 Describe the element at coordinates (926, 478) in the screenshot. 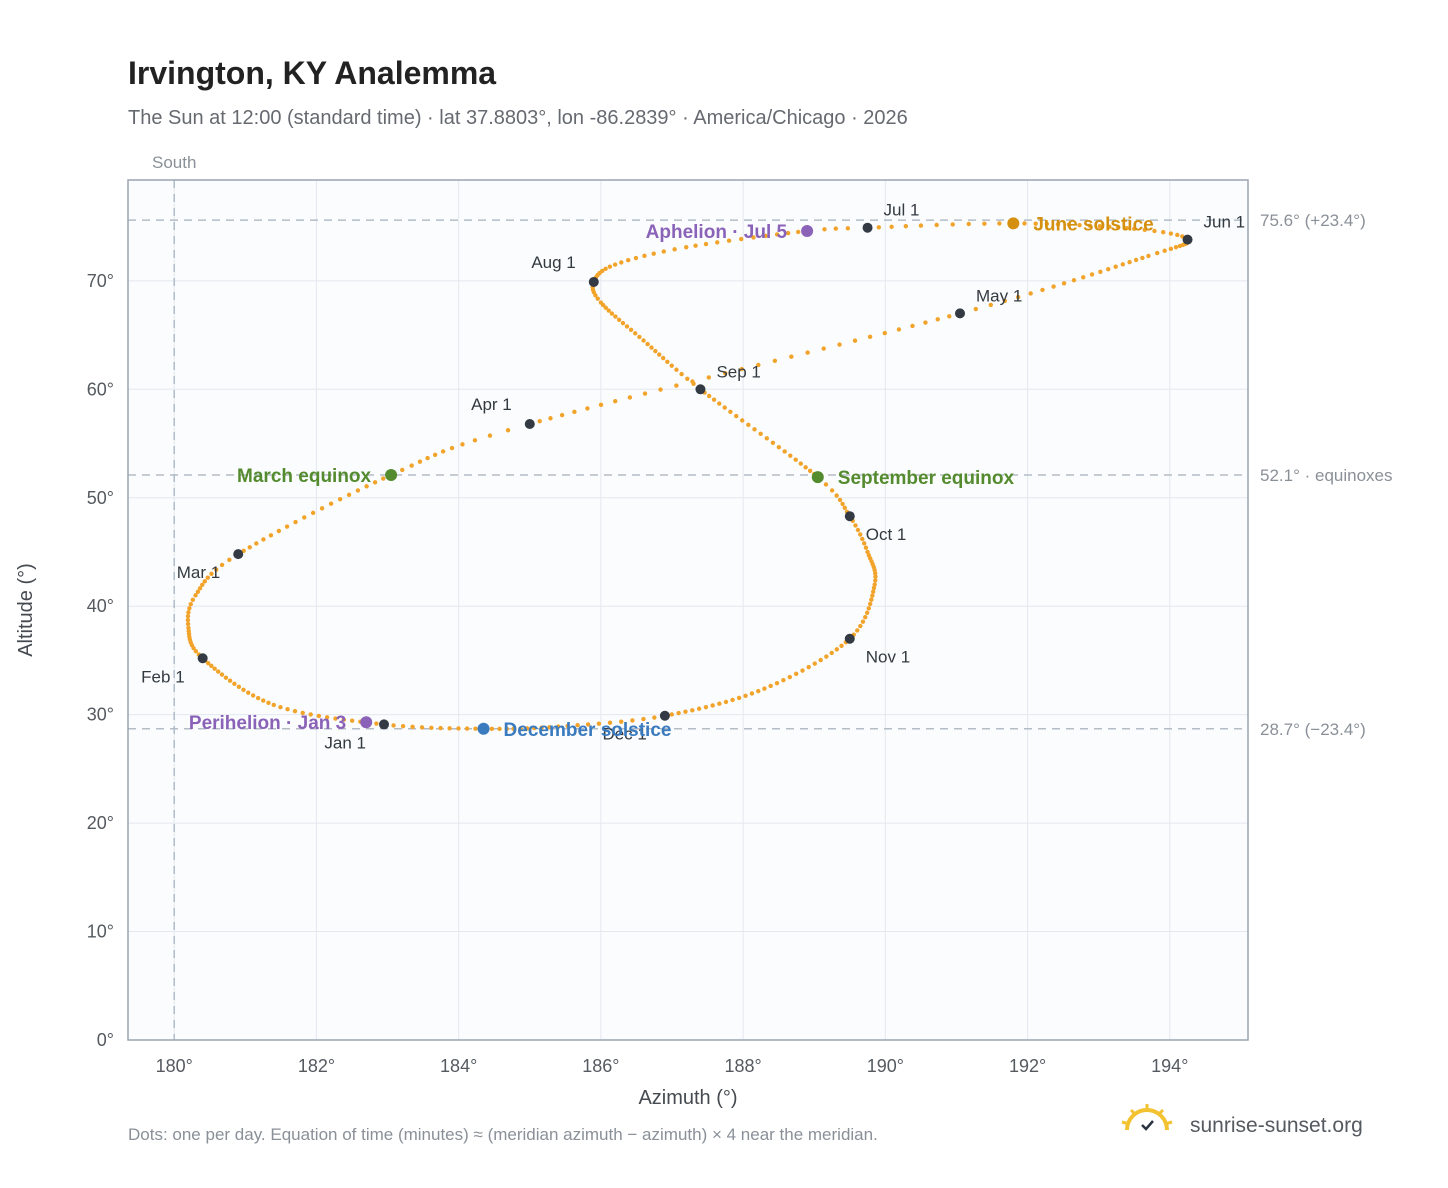

I see `event-marker-label: September equinox` at that location.